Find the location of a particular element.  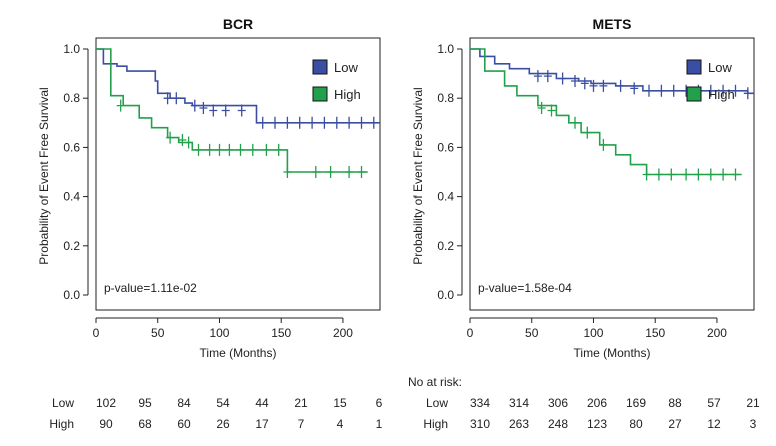

panel-mets-risk-count: 306 is located at coordinates (558, 403).